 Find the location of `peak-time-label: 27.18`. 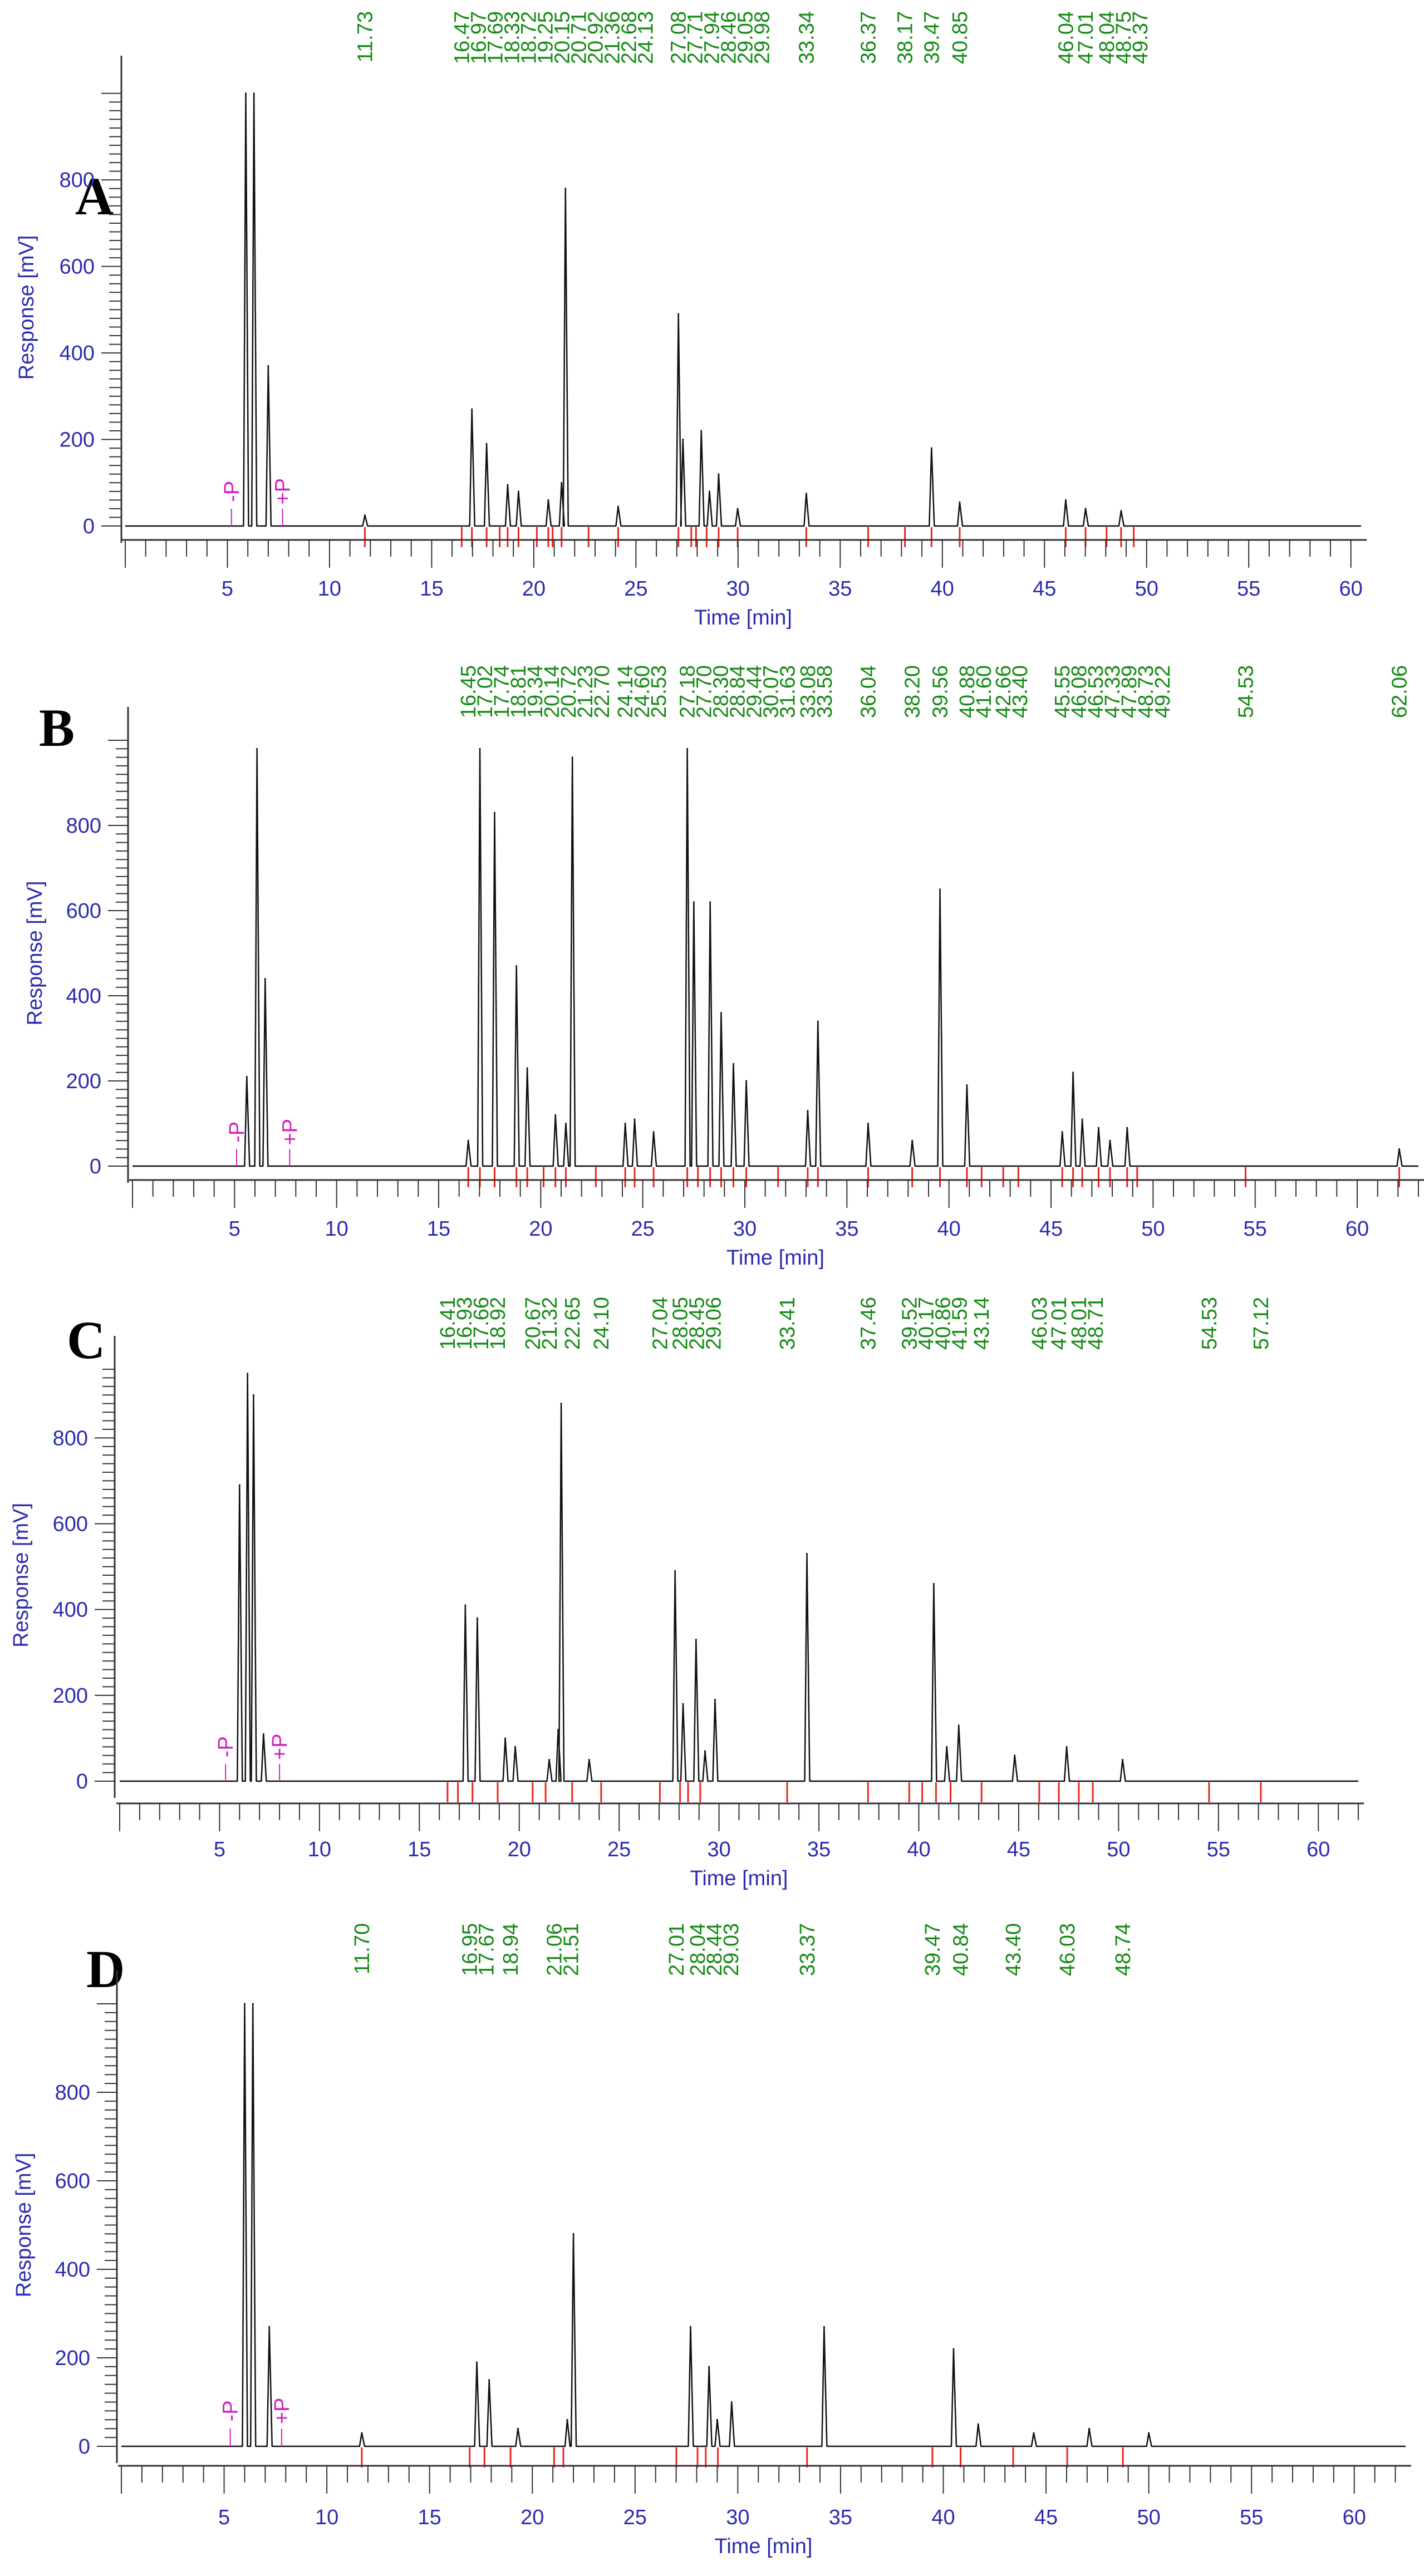

peak-time-label: 27.18 is located at coordinates (688, 691).